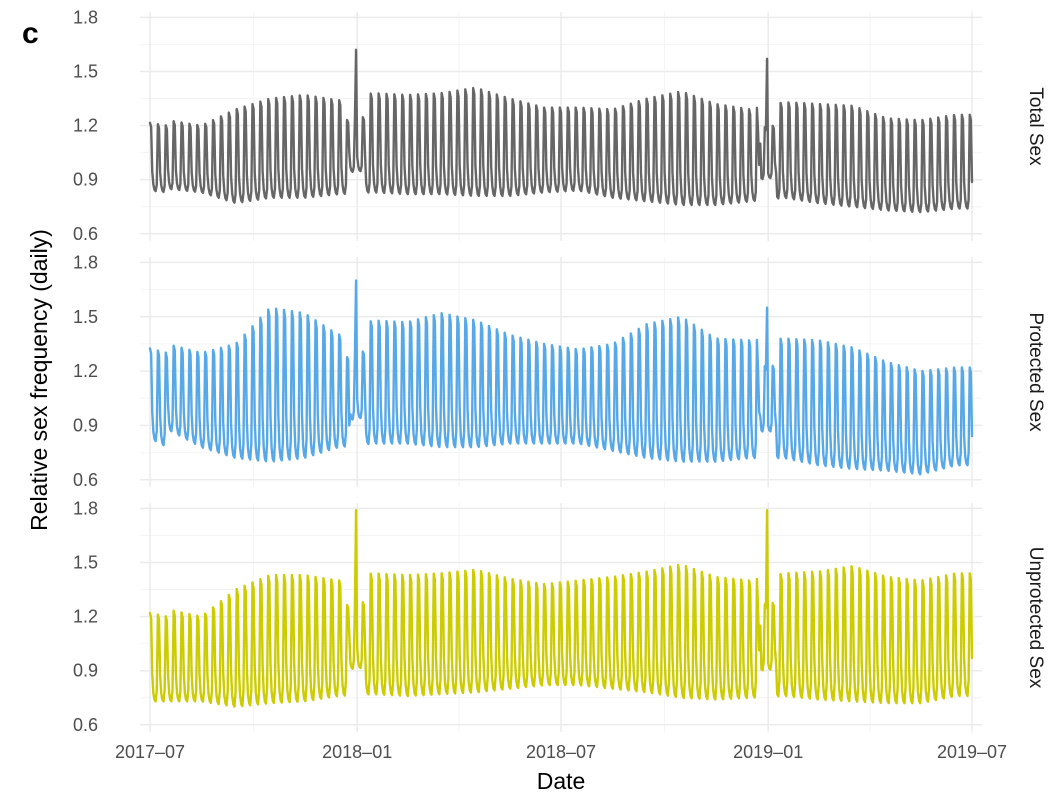 The width and height of the screenshot is (1053, 800). Describe the element at coordinates (972, 752) in the screenshot. I see `x-tick-label: 2019–07` at that location.